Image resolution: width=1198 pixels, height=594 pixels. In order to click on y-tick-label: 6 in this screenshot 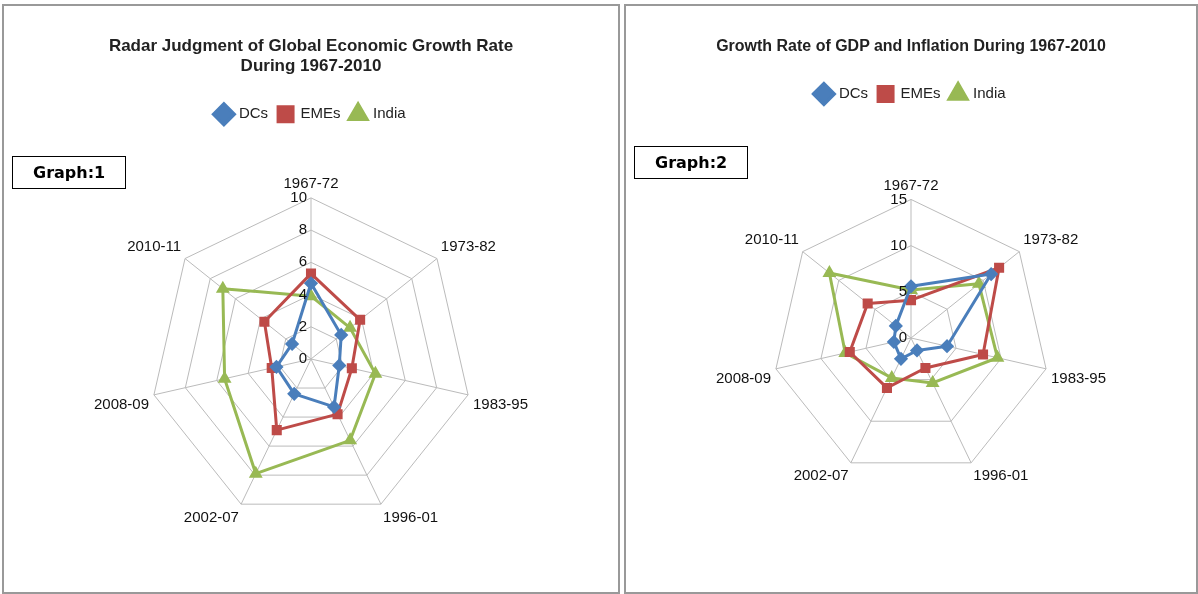, I will do `click(302, 261)`.